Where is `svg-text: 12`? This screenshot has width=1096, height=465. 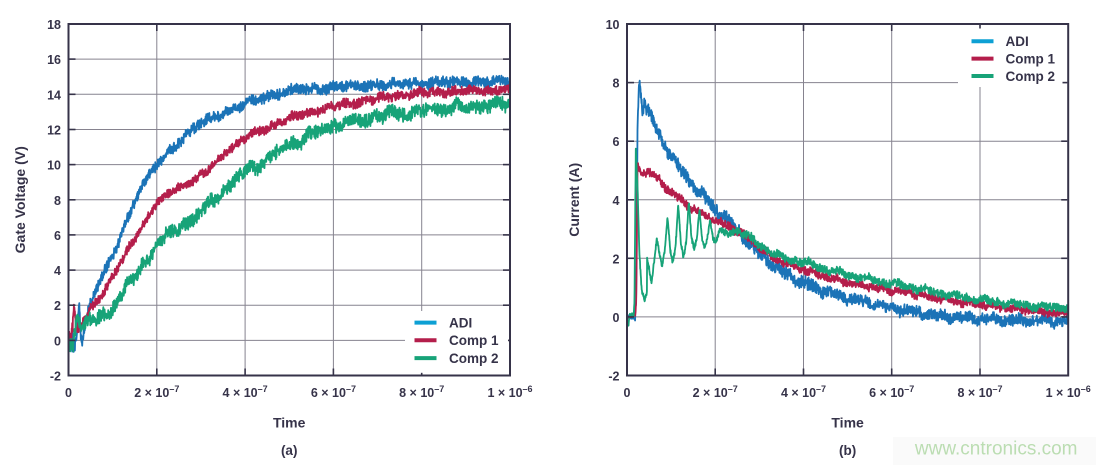
svg-text: 12 is located at coordinates (54, 131).